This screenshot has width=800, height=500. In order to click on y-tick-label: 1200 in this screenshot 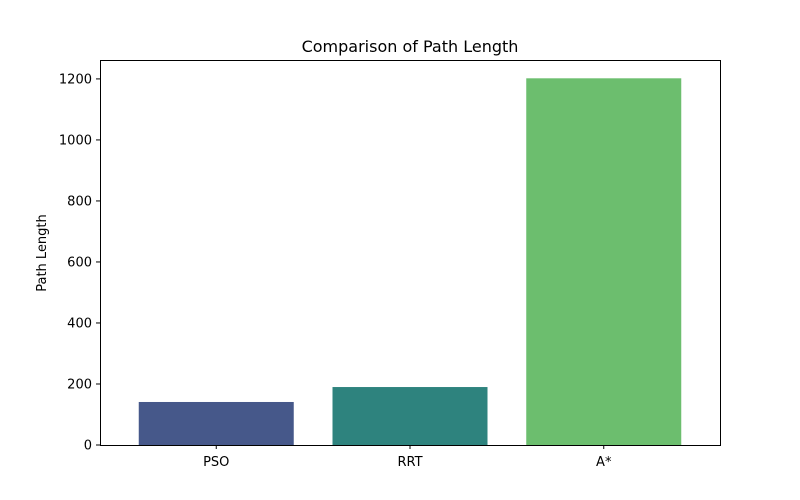, I will do `click(75, 79)`.